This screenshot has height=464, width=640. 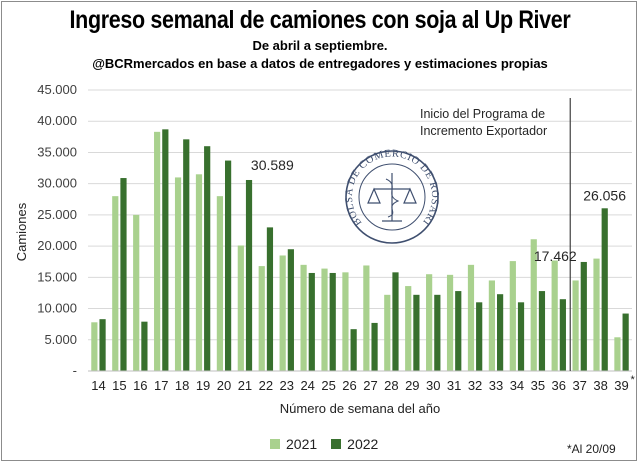 What do you see at coordinates (475, 385) in the screenshot?
I see `x-tick-label: 32` at bounding box center [475, 385].